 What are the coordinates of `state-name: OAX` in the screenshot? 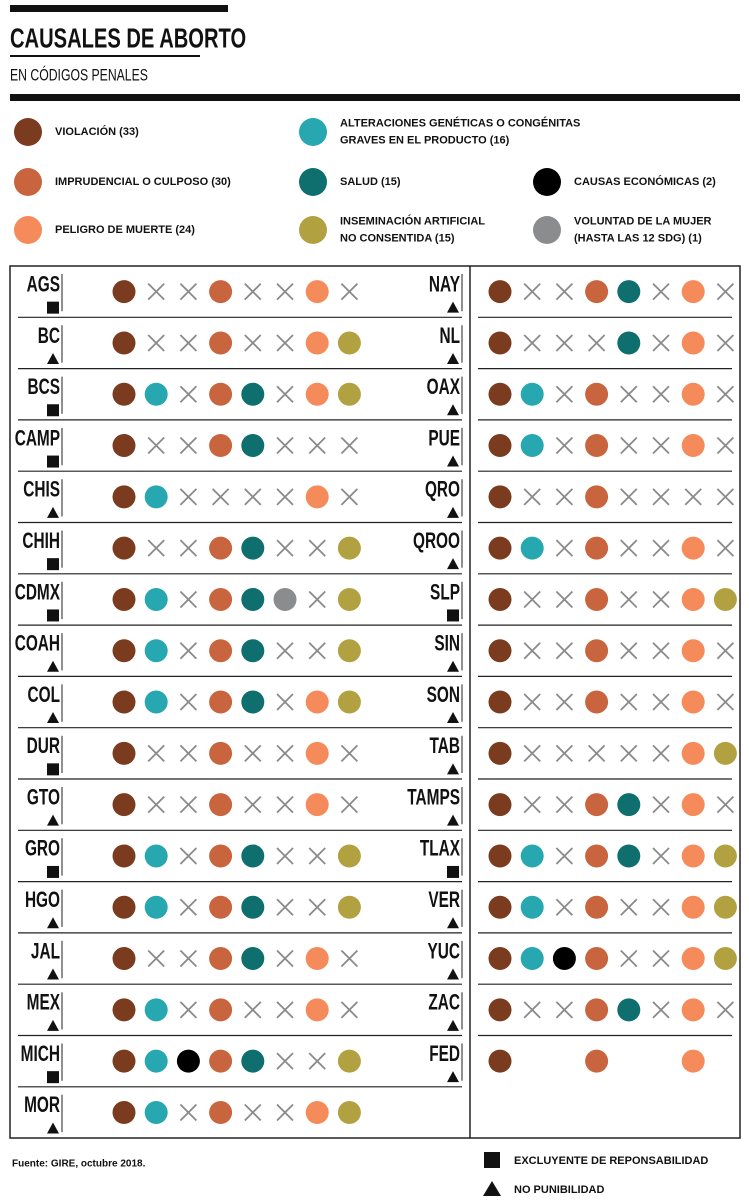 It's located at (444, 388).